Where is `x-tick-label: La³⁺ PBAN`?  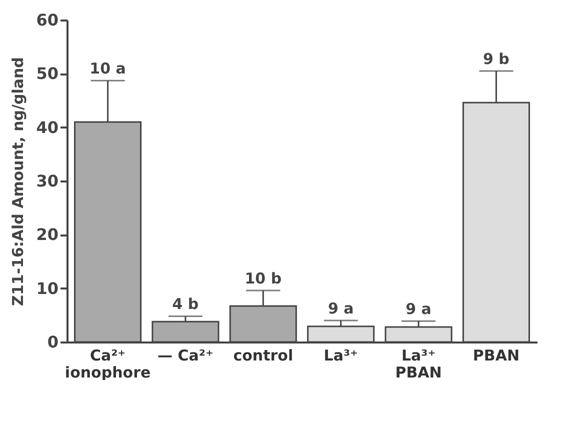
x-tick-label: La³⁺ PBAN is located at coordinates (418, 364).